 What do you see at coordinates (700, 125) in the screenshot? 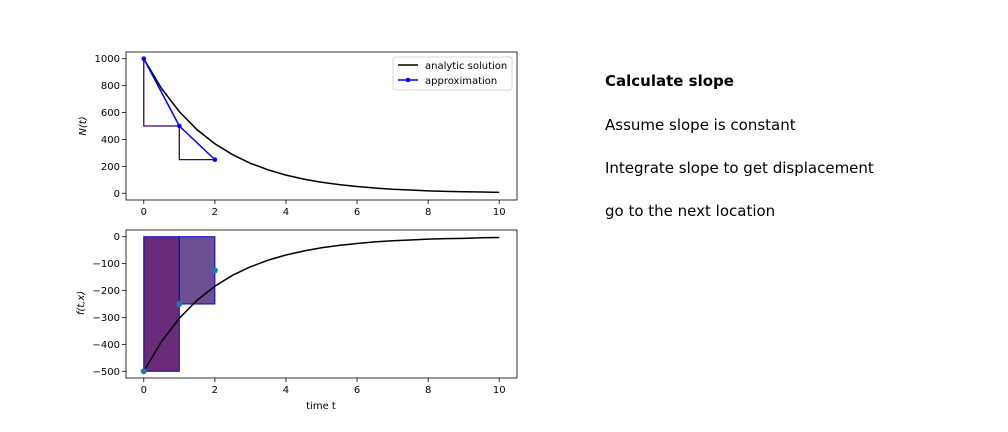
I see `notes-step-1: Assume slope is constant` at bounding box center [700, 125].